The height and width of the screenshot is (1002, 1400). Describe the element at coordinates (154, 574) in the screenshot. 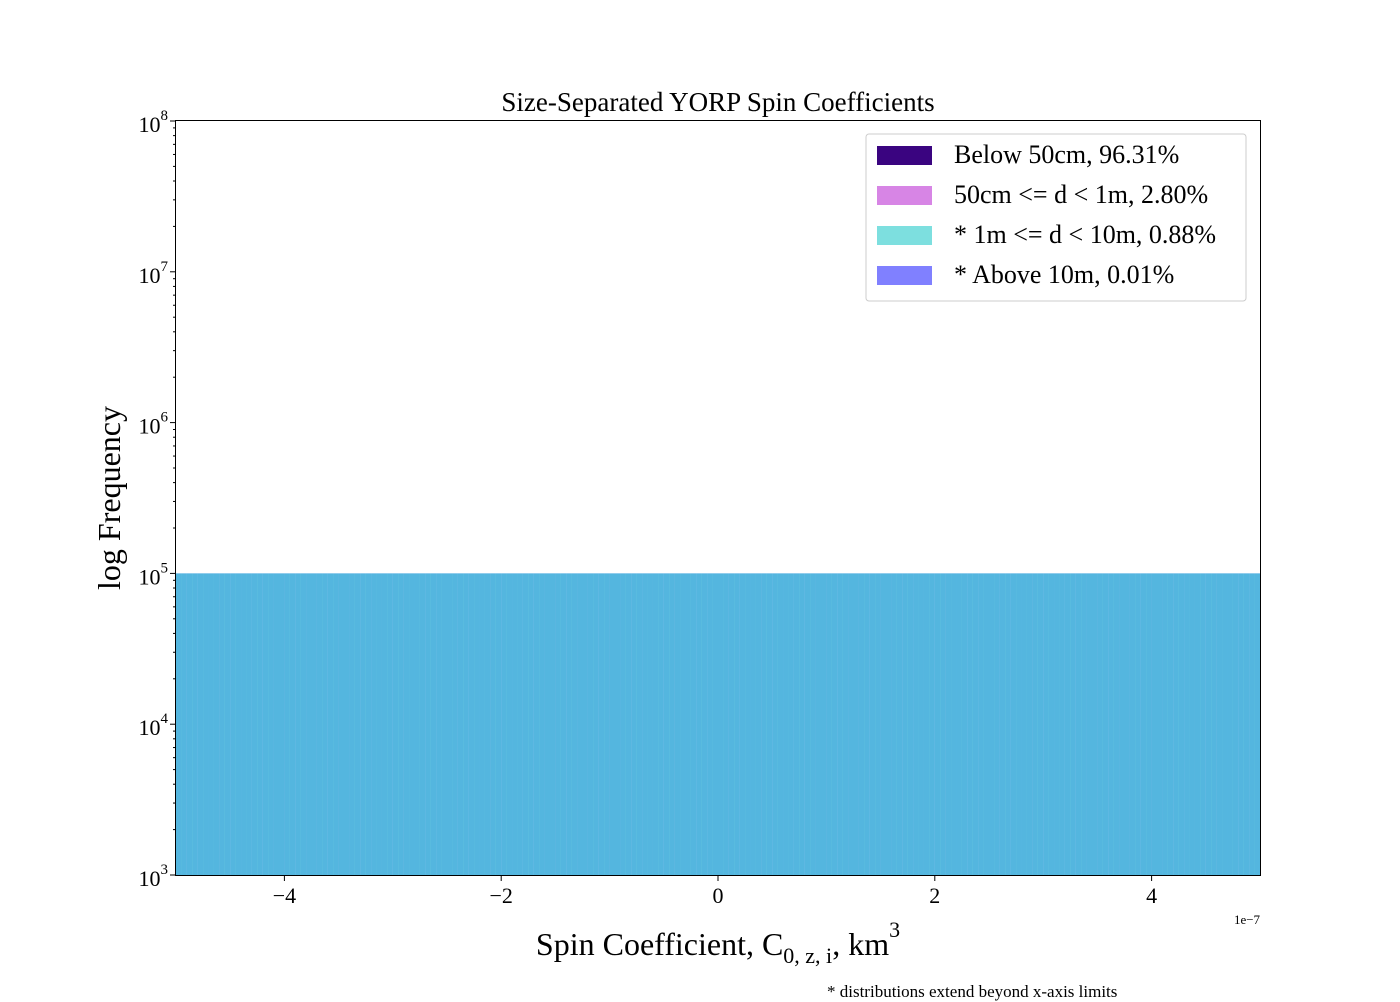

I see `y-tick-label: 10⁵` at that location.